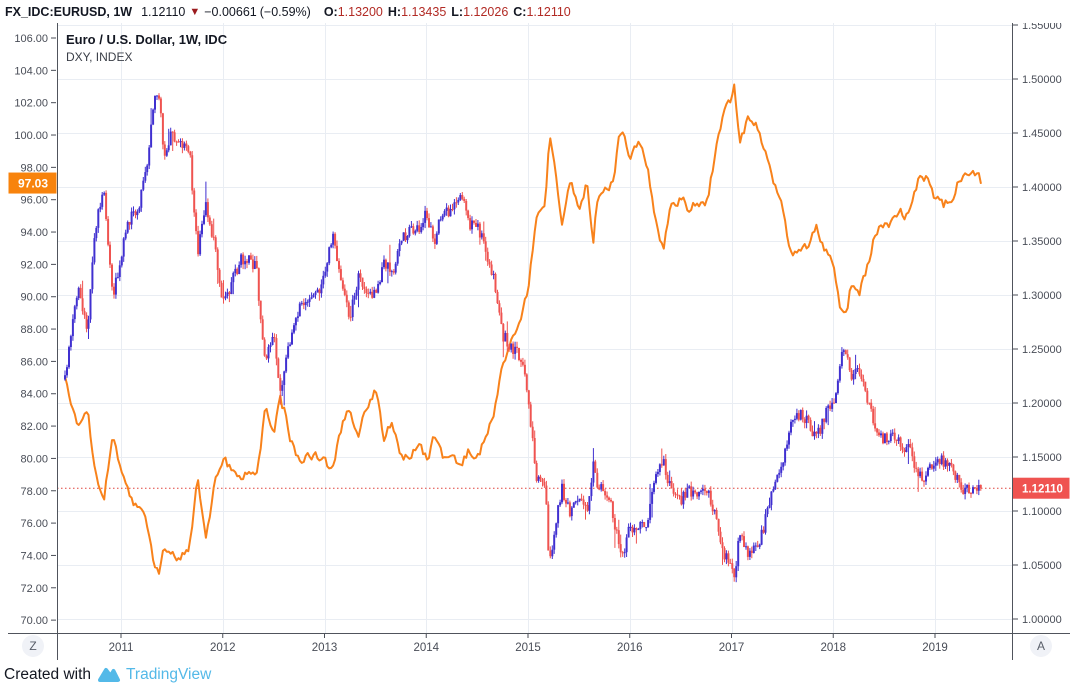 This screenshot has height=690, width=1079. What do you see at coordinates (121, 648) in the screenshot?
I see `svg-text: 2011` at bounding box center [121, 648].